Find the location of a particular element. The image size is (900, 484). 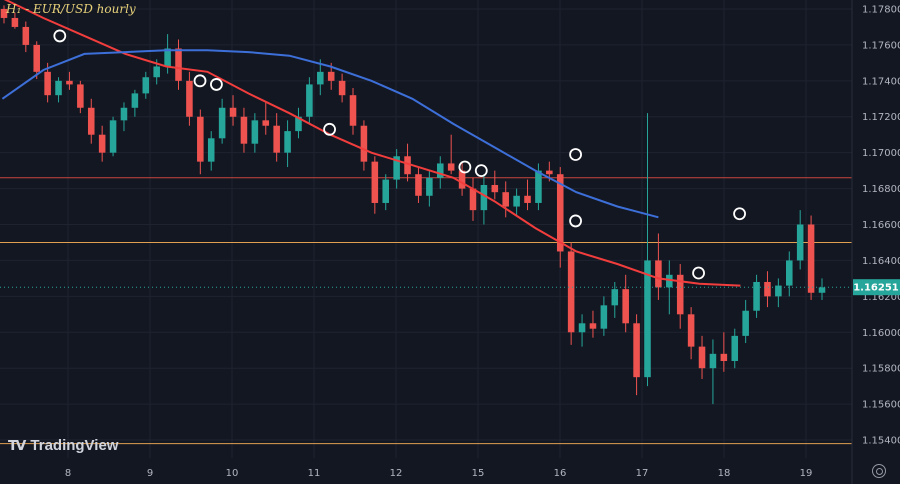

tradingview-logo: 𝗧𝗩 TradingView is located at coordinates (63, 445).